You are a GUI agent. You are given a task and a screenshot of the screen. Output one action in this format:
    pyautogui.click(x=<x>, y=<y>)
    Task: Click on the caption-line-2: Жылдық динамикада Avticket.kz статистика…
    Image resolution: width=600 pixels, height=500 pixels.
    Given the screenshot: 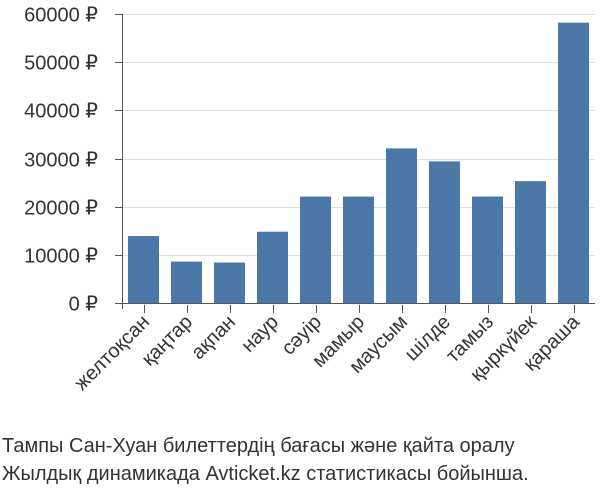 What is the action you would take?
    pyautogui.click(x=265, y=474)
    